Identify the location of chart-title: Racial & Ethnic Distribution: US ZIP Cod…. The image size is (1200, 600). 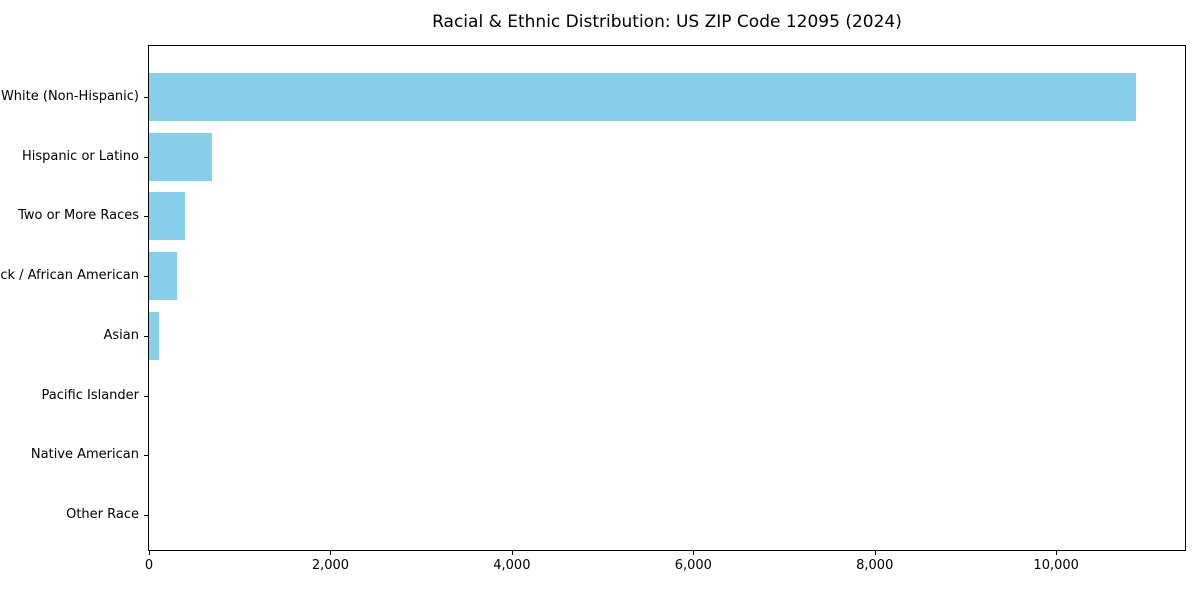
(667, 22).